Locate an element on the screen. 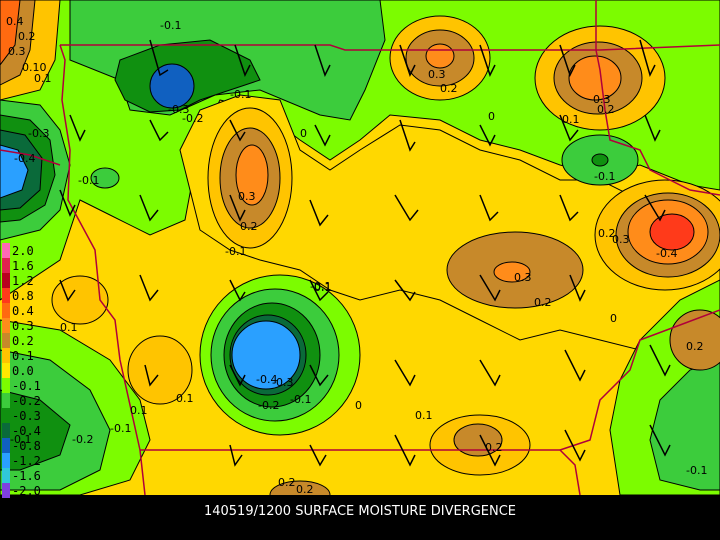 The width and height of the screenshot is (720, 540). legend-label: 0.4 is located at coordinates (23, 311).